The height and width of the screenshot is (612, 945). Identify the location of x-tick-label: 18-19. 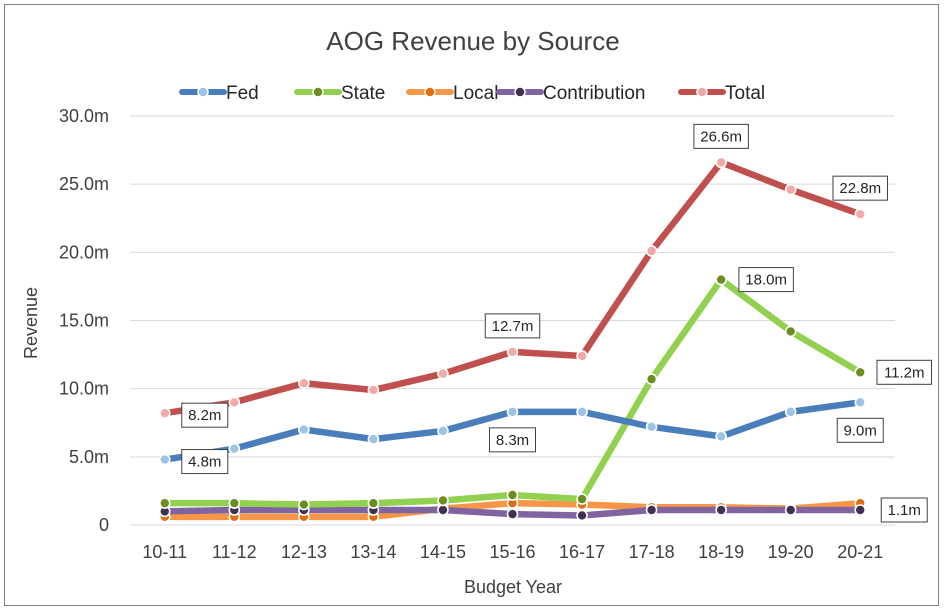
(721, 552).